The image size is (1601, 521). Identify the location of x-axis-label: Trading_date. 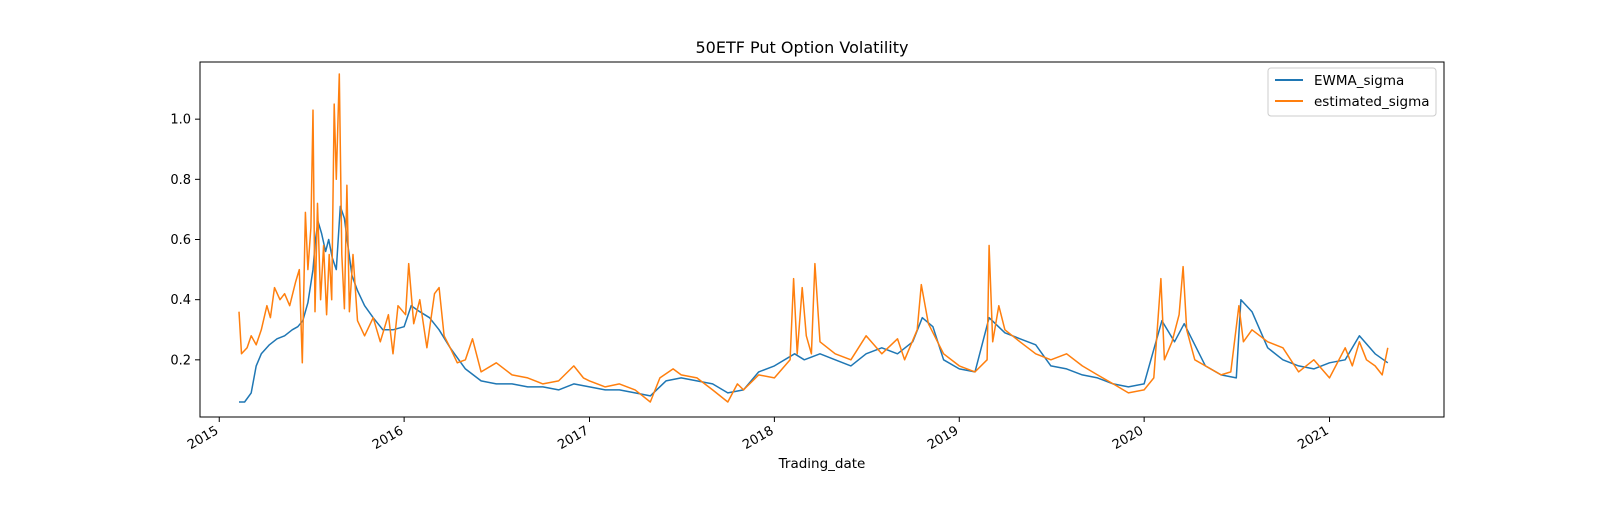
(822, 464).